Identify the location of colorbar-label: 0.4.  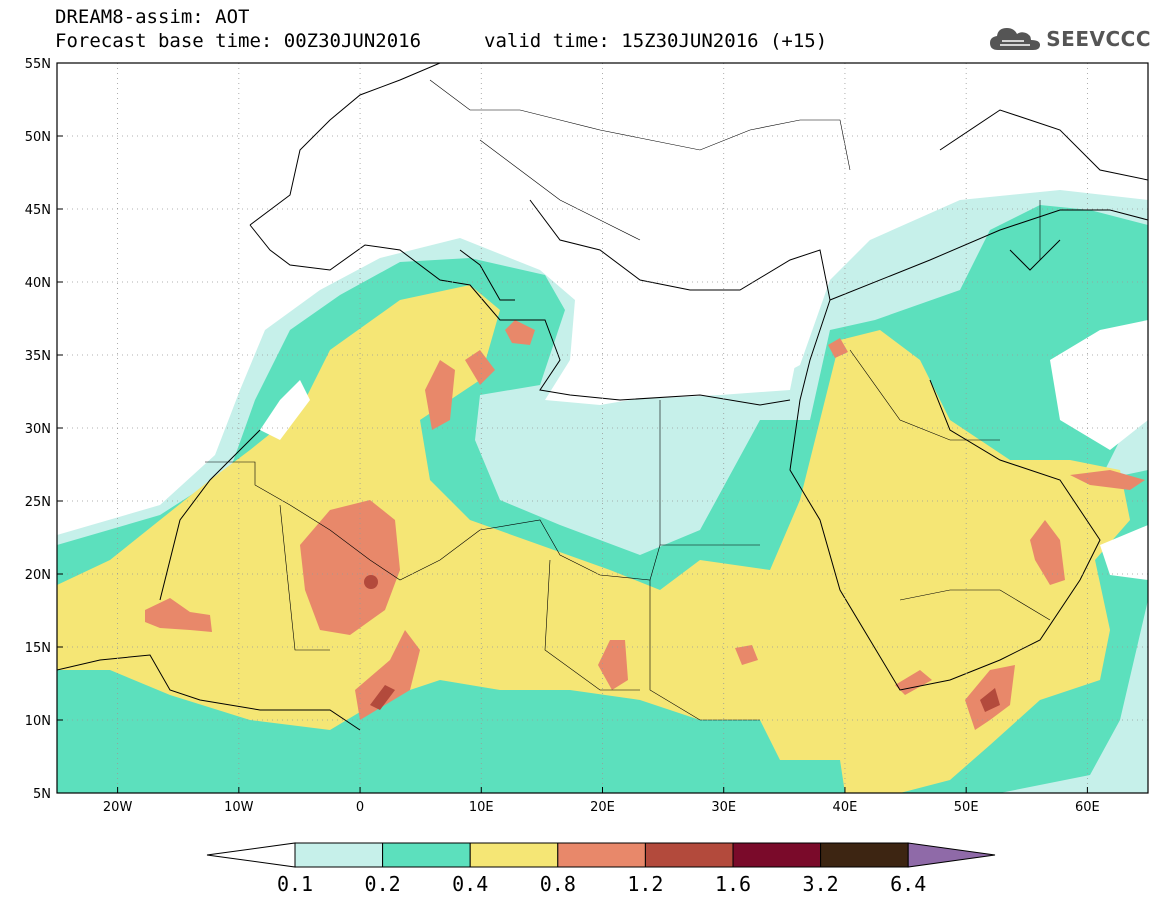
(470, 884).